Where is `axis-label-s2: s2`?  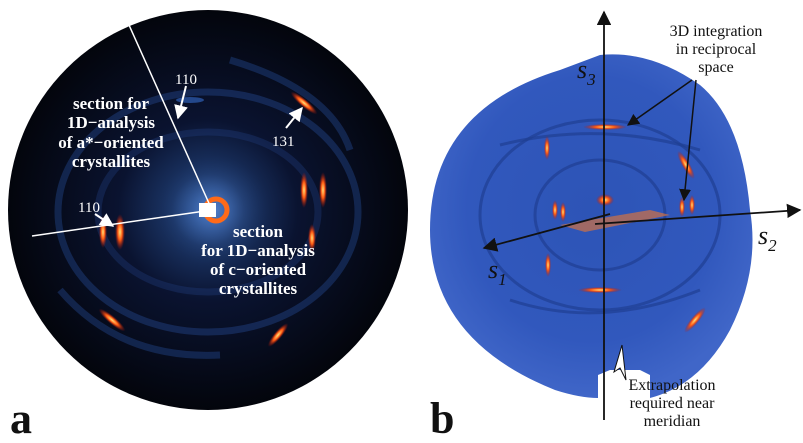
axis-label-s2: s2 is located at coordinates (767, 238).